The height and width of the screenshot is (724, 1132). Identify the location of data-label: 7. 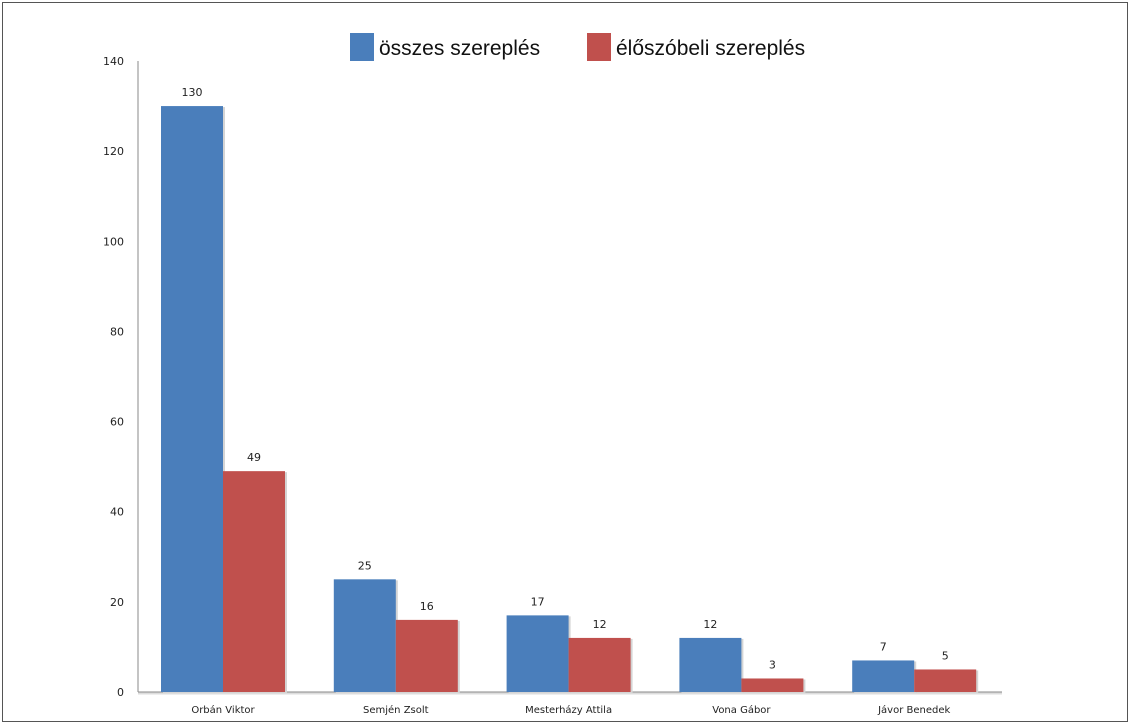
(883, 646).